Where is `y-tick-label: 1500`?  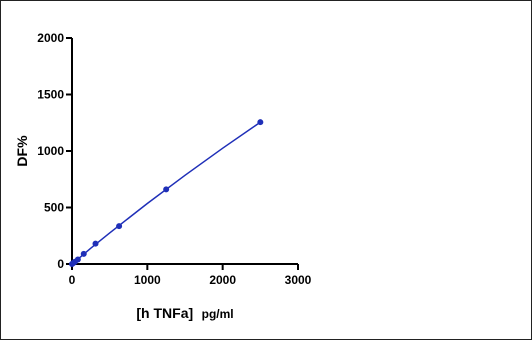
y-tick-label: 1500 is located at coordinates (50, 95).